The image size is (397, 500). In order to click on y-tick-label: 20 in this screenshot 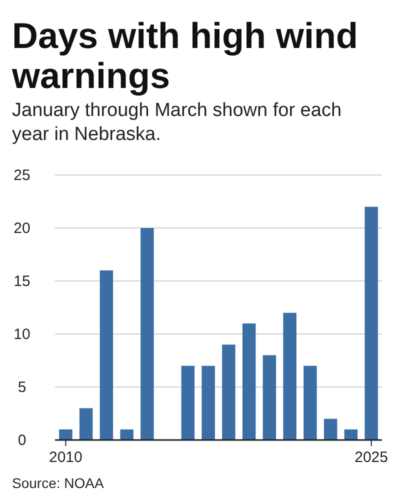, I will do `click(22, 228)`.